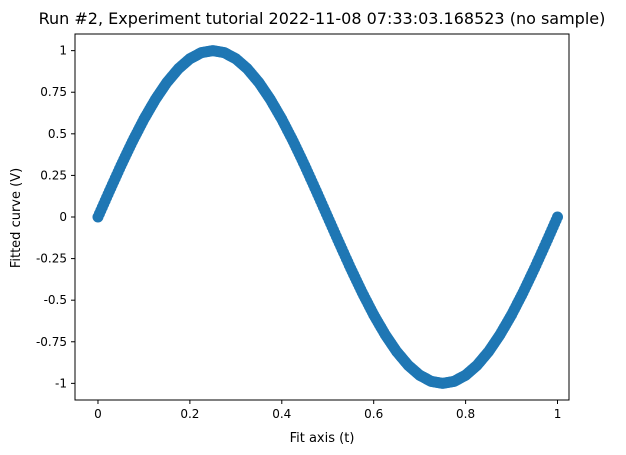  Describe the element at coordinates (53, 175) in the screenshot. I see `y-tick-label: 0.25` at that location.